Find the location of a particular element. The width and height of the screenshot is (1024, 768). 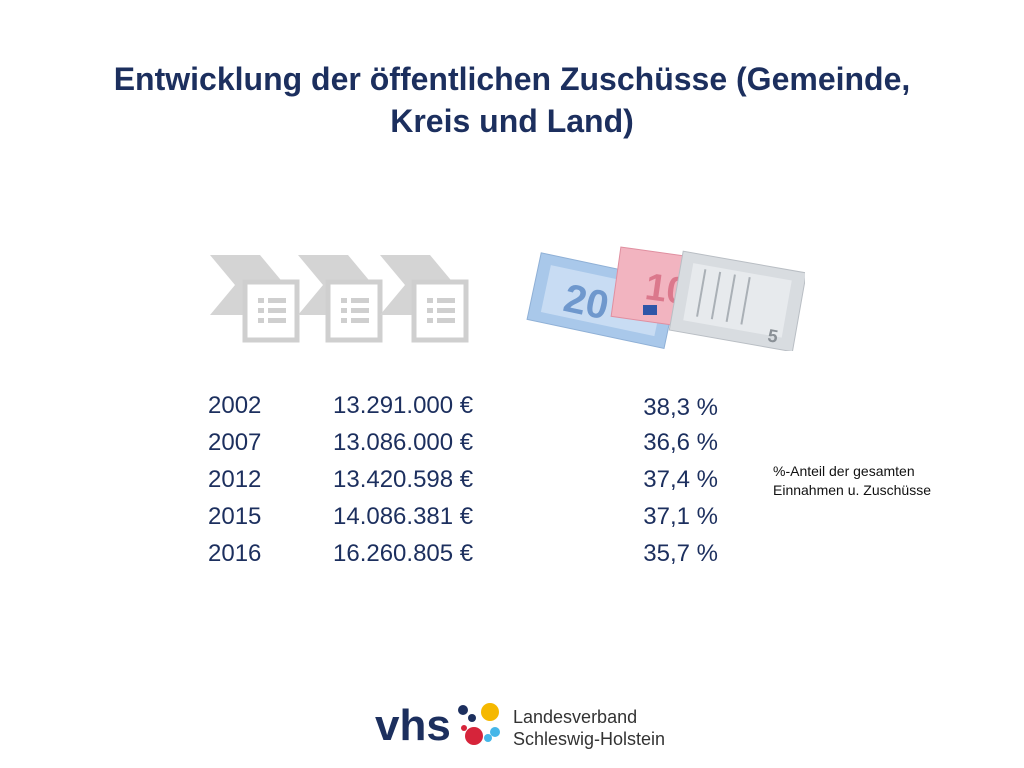

logo-line-1: Landesverband is located at coordinates (575, 717).